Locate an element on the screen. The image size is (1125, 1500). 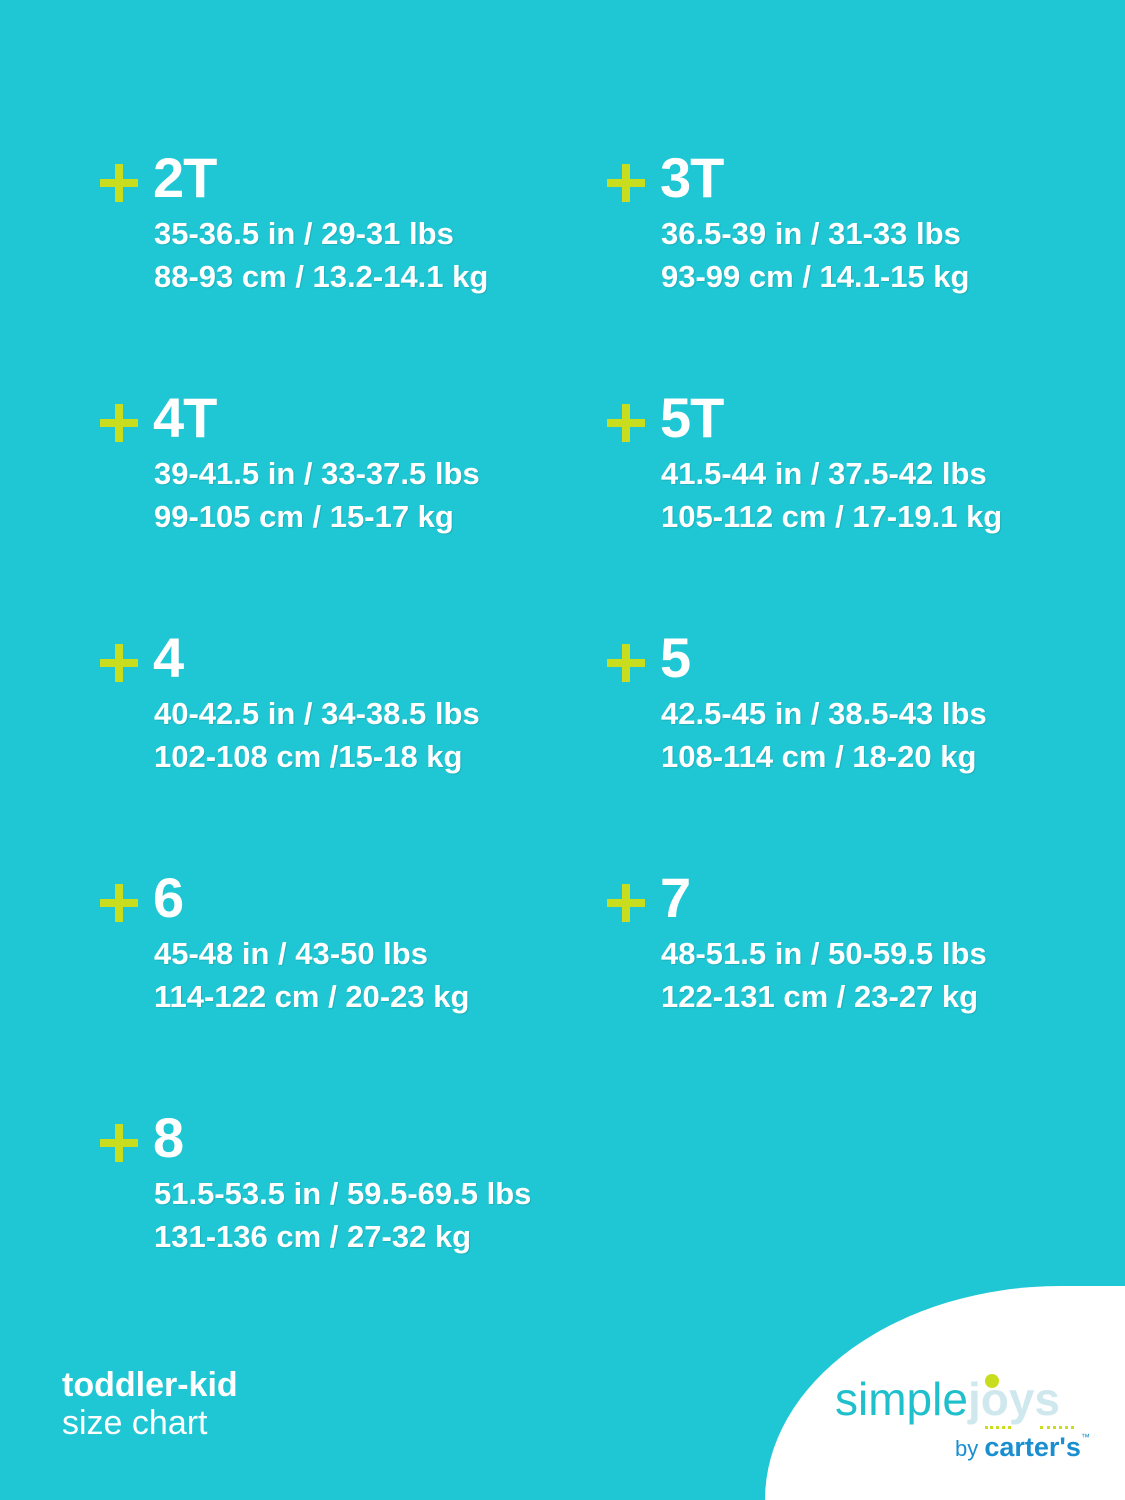
chart-caption: toddler-kid size chart is located at coordinates (150, 1404).